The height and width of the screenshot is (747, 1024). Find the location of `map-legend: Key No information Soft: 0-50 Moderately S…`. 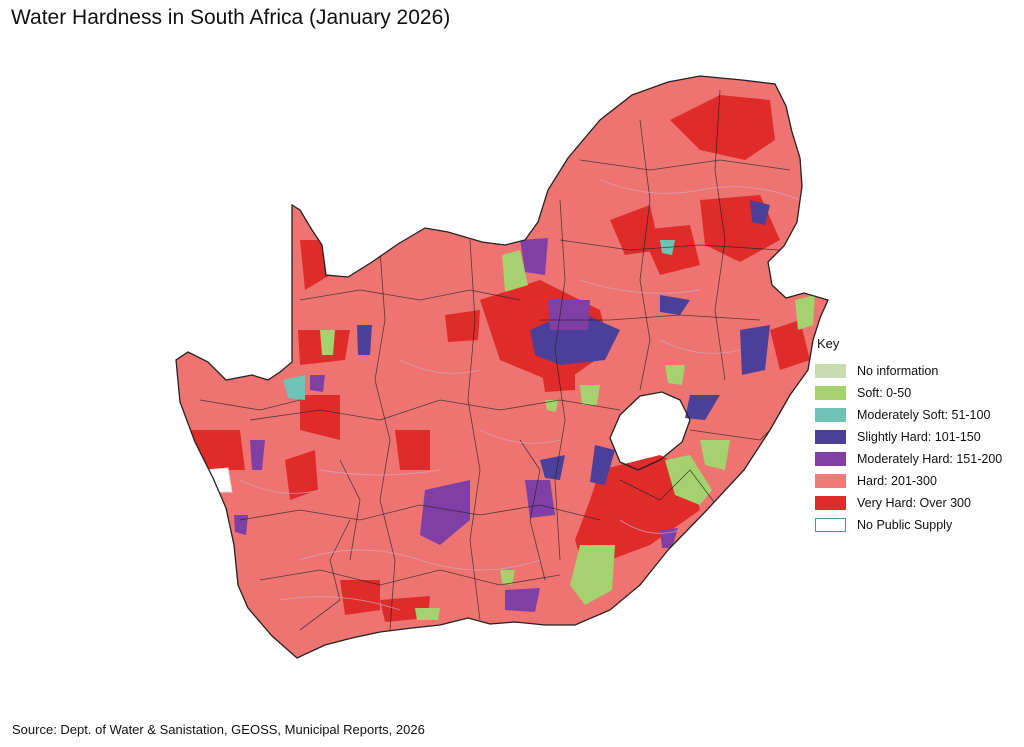

map-legend: Key No information Soft: 0-50 Moderately S… is located at coordinates (917, 436).